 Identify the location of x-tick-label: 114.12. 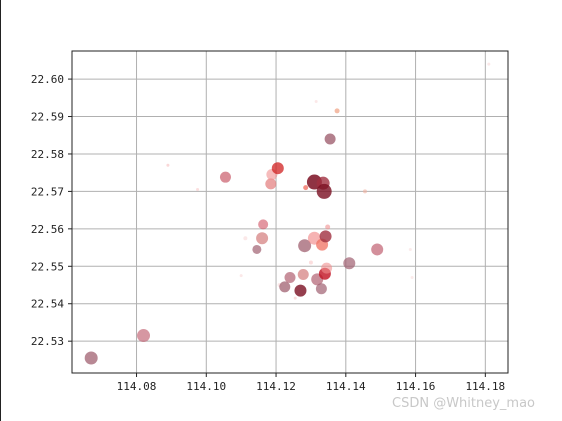
(276, 386).